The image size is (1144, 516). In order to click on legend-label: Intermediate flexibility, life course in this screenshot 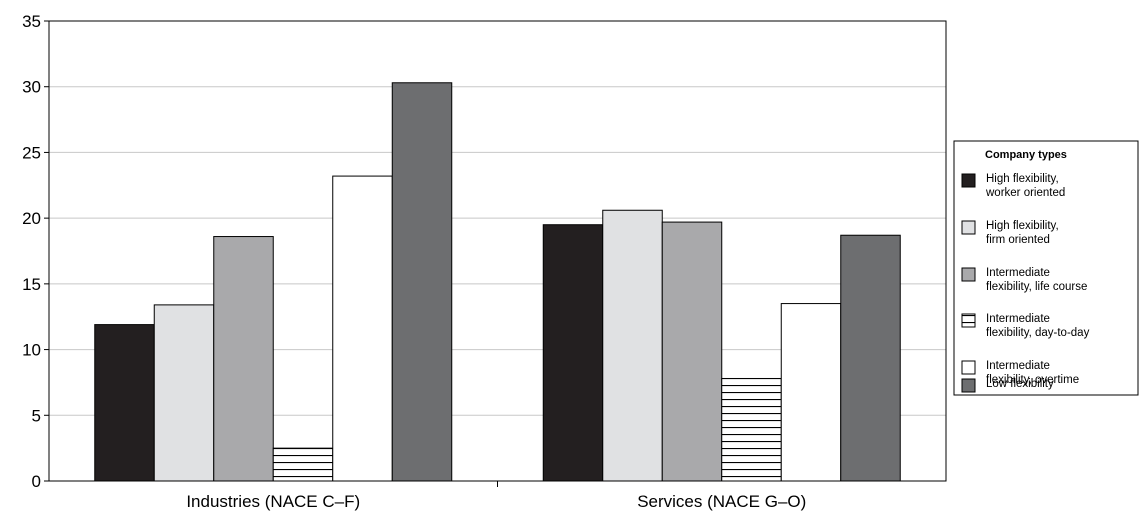, I will do `click(1036, 280)`.